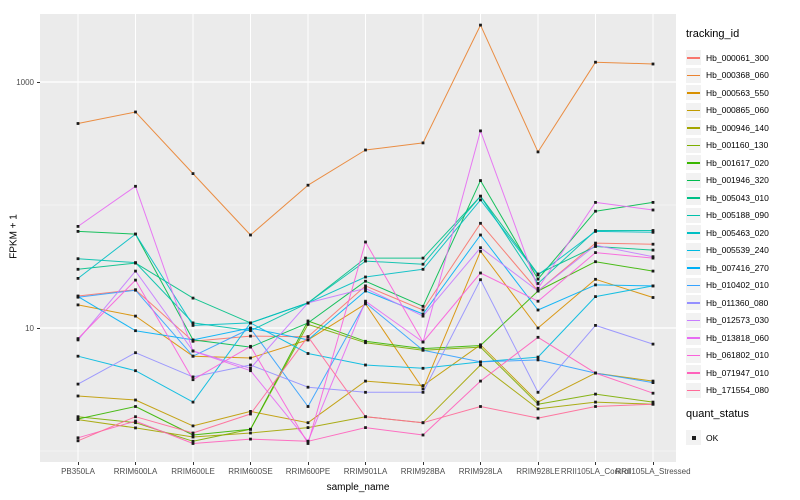  Describe the element at coordinates (742, 163) in the screenshot. I see `legend-item-Hb_001617_020: Hb_001617_020` at that location.